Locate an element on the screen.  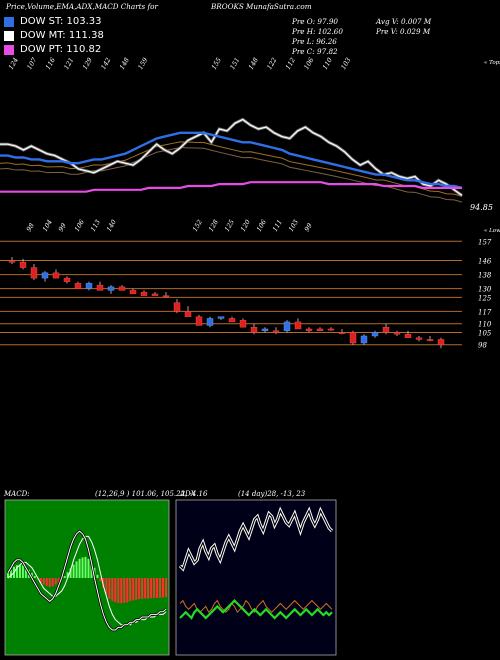
bottom-value-label: 104 is located at coordinates (47, 225).